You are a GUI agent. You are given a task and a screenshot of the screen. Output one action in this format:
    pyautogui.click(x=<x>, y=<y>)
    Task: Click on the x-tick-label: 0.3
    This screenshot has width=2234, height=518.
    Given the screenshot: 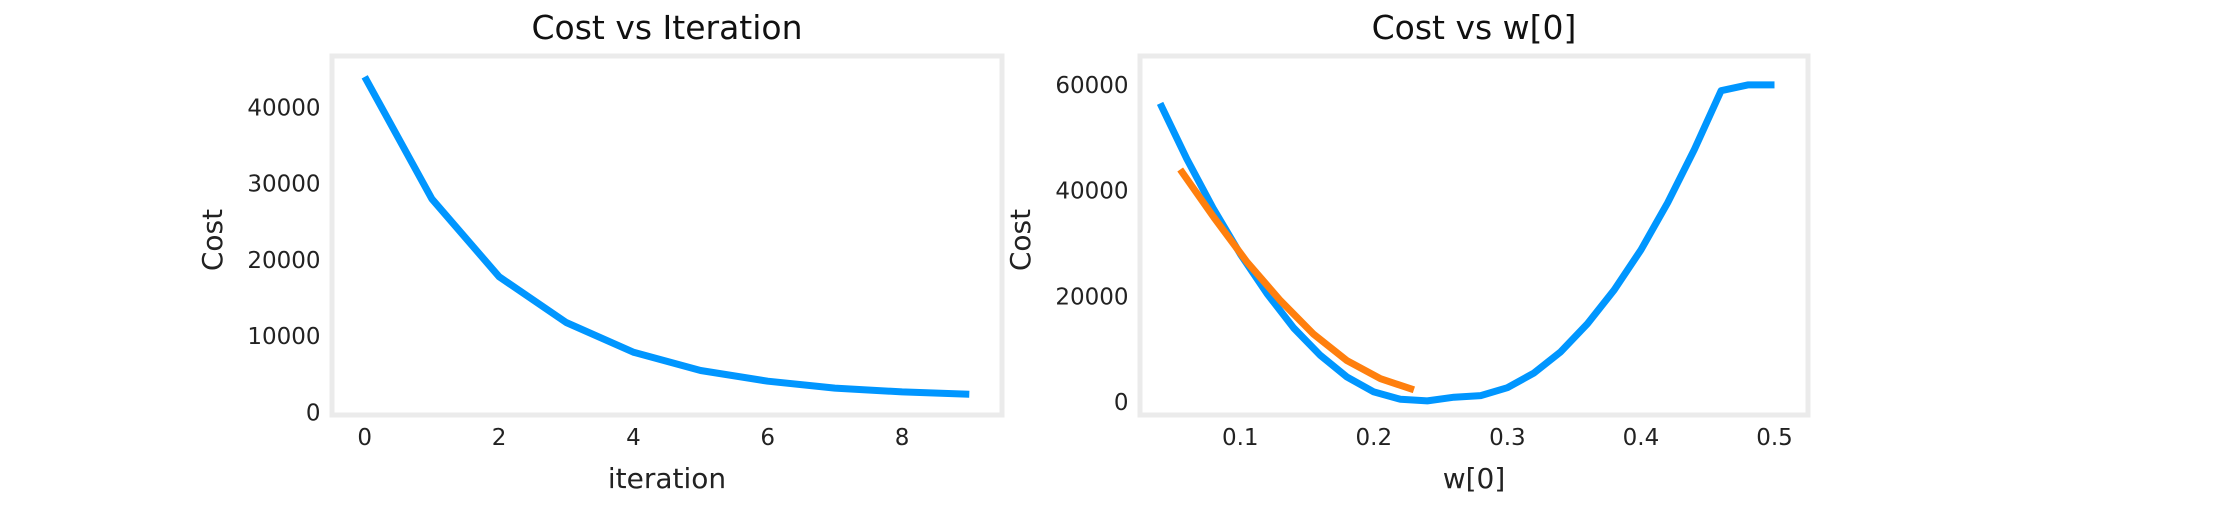 What is the action you would take?
    pyautogui.click(x=1507, y=438)
    